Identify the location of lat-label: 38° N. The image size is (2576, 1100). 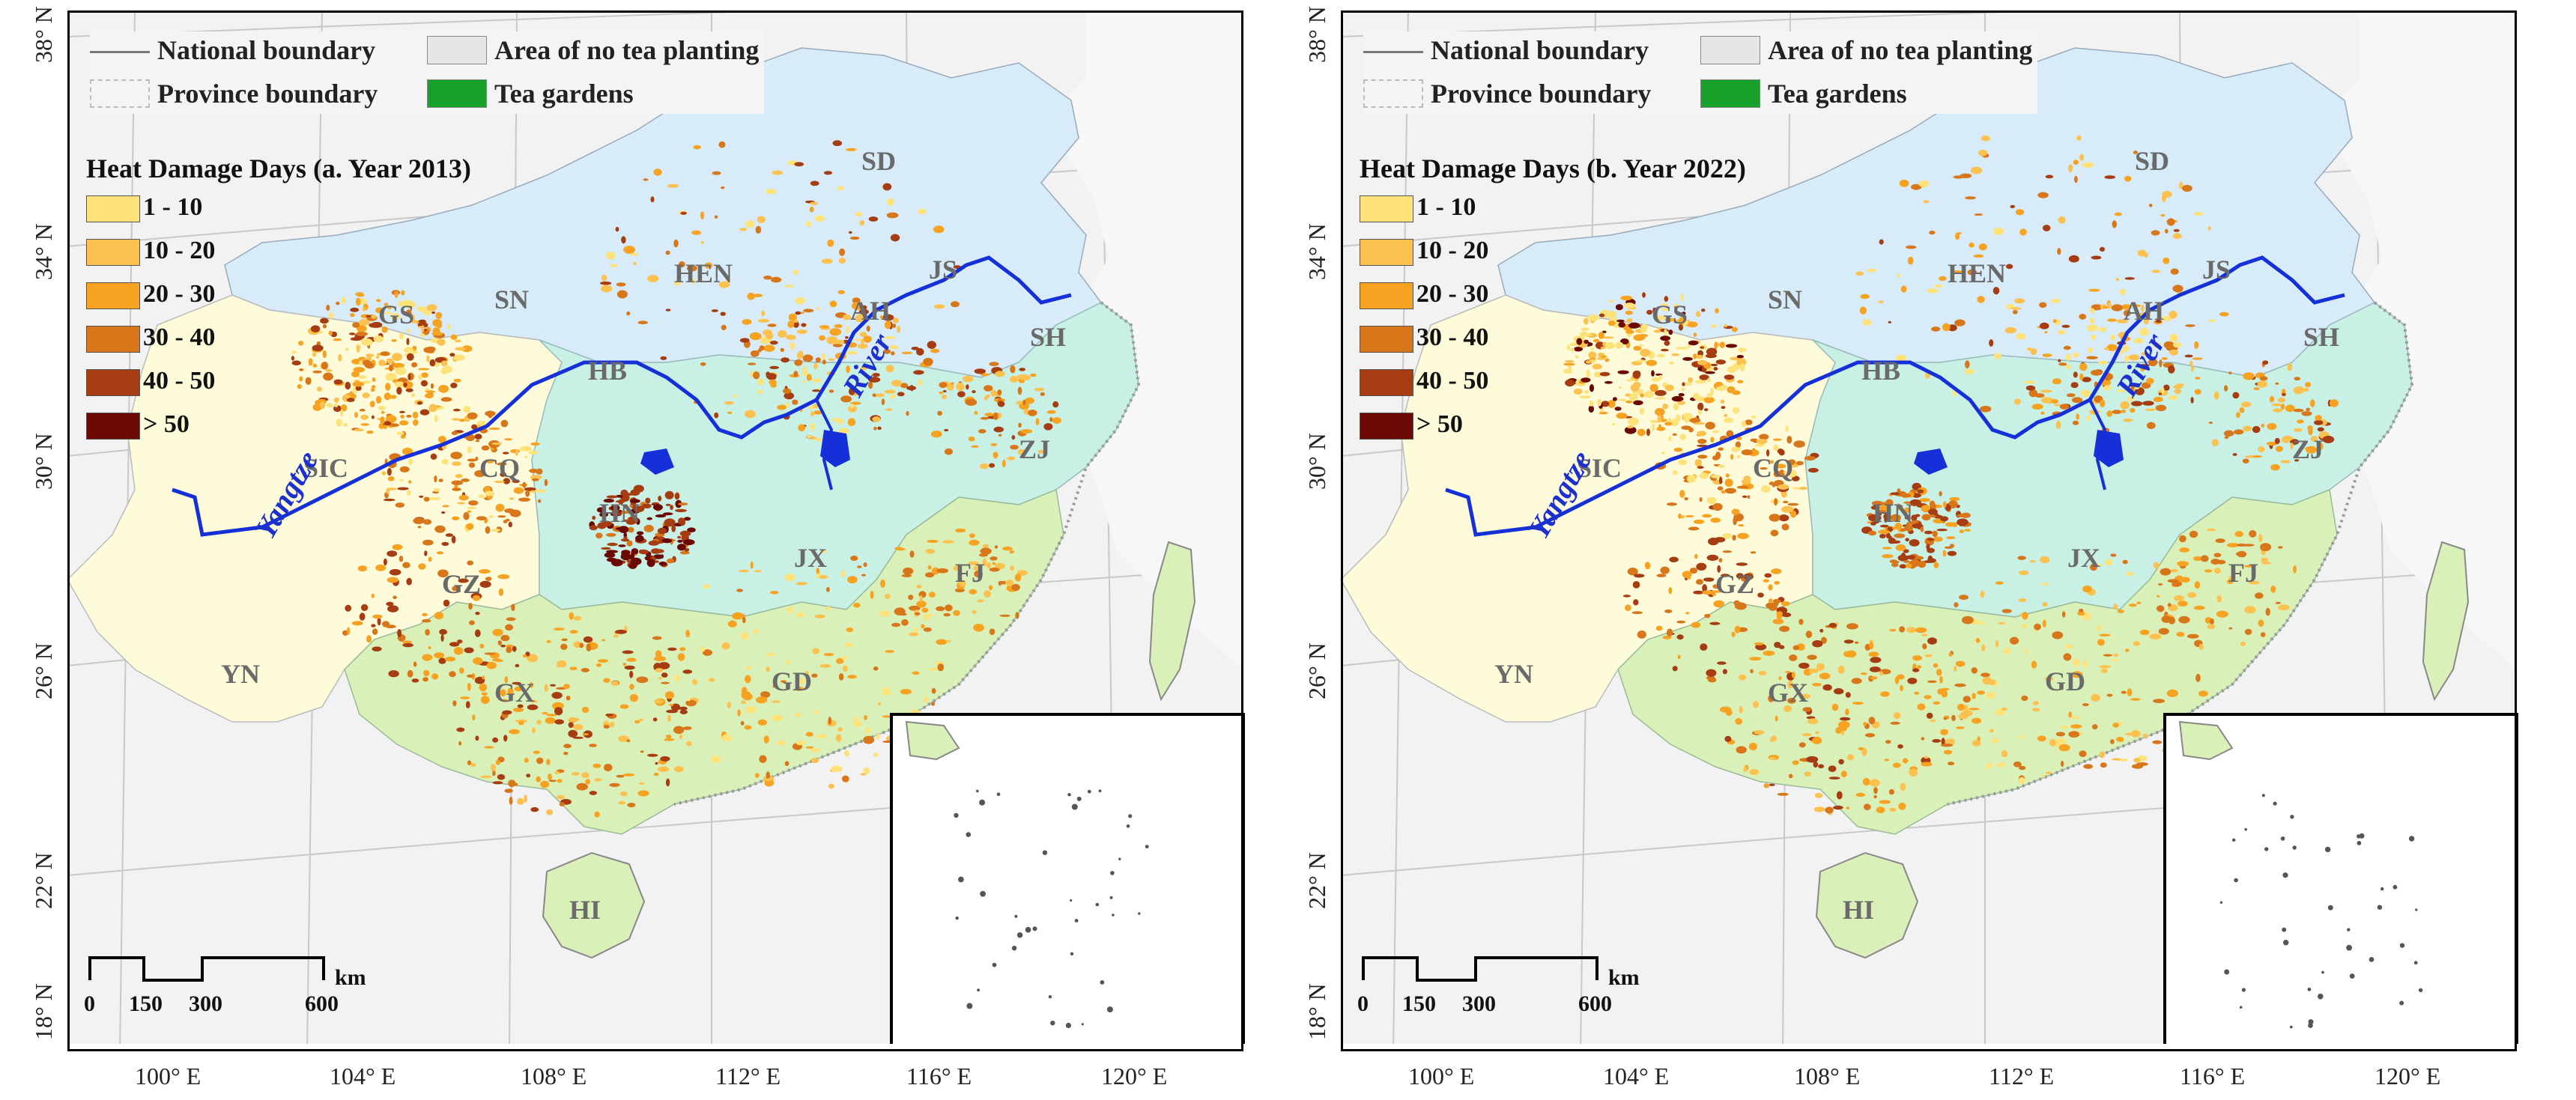
(43, 34).